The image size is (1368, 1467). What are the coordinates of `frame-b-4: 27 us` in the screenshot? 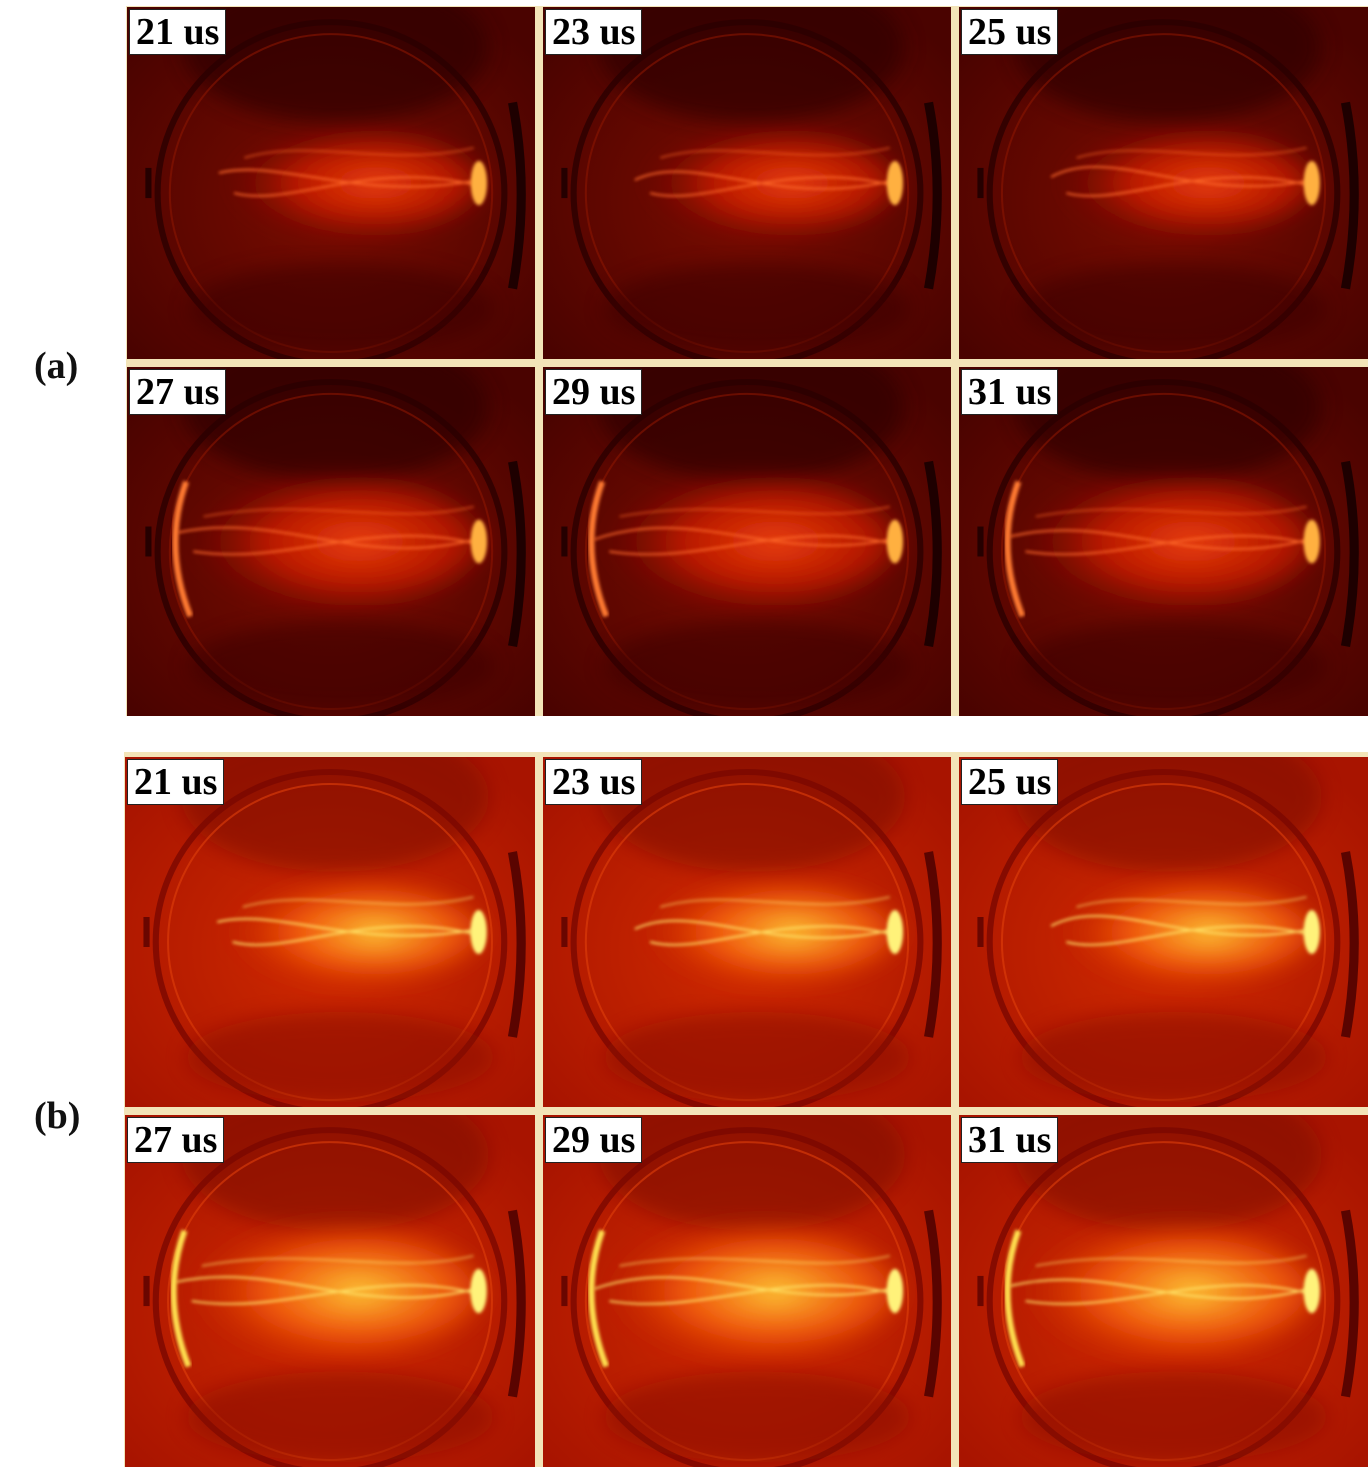 It's located at (330, 1291).